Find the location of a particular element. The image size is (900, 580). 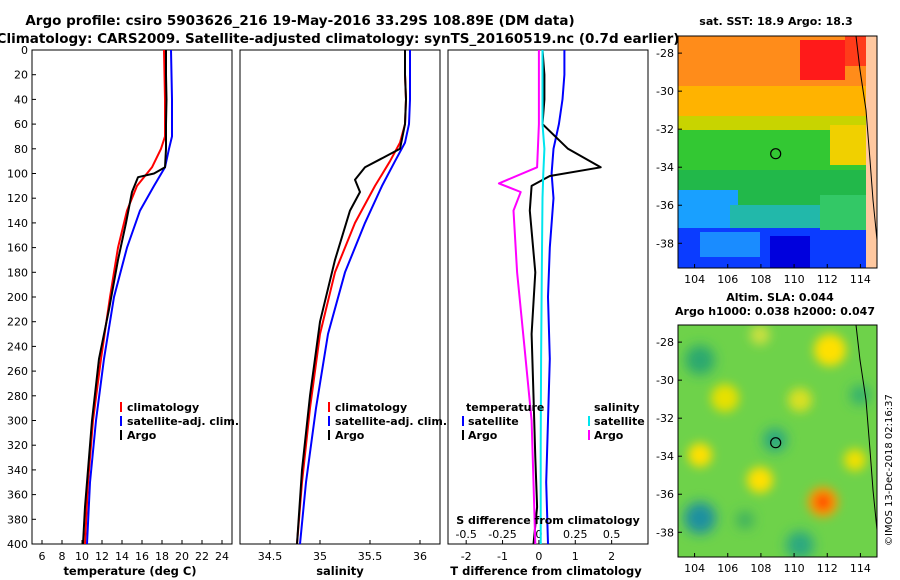

sla-map-frame is located at coordinates (777, 441).